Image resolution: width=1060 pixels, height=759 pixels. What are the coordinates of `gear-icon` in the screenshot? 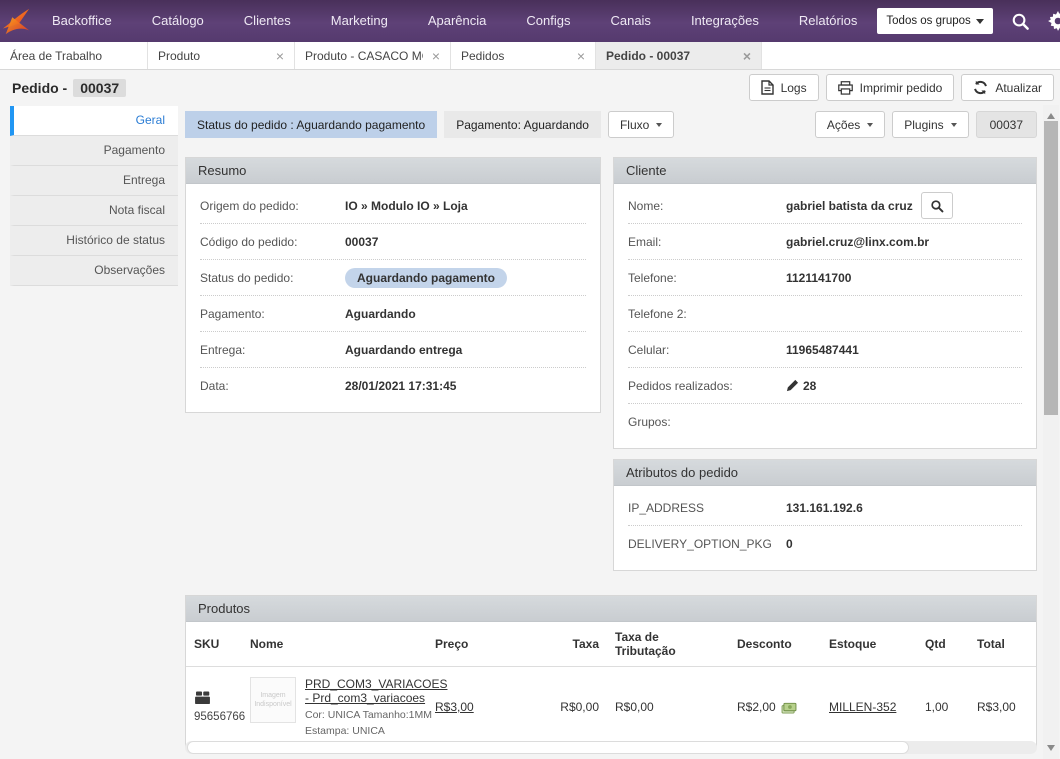 It's located at (1054, 21).